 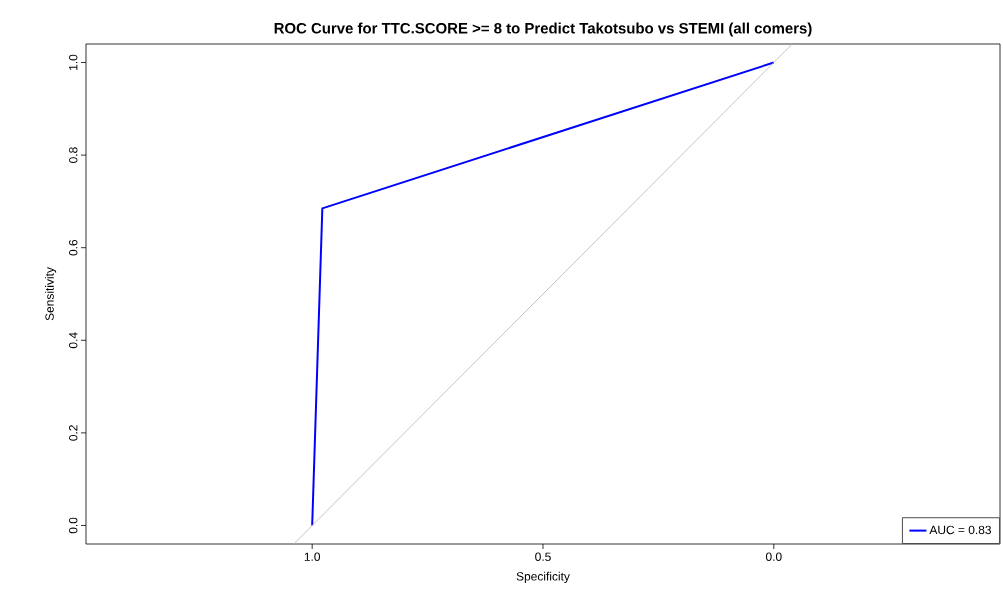 What do you see at coordinates (73, 525) in the screenshot?
I see `y-tick-label: 0.0` at bounding box center [73, 525].